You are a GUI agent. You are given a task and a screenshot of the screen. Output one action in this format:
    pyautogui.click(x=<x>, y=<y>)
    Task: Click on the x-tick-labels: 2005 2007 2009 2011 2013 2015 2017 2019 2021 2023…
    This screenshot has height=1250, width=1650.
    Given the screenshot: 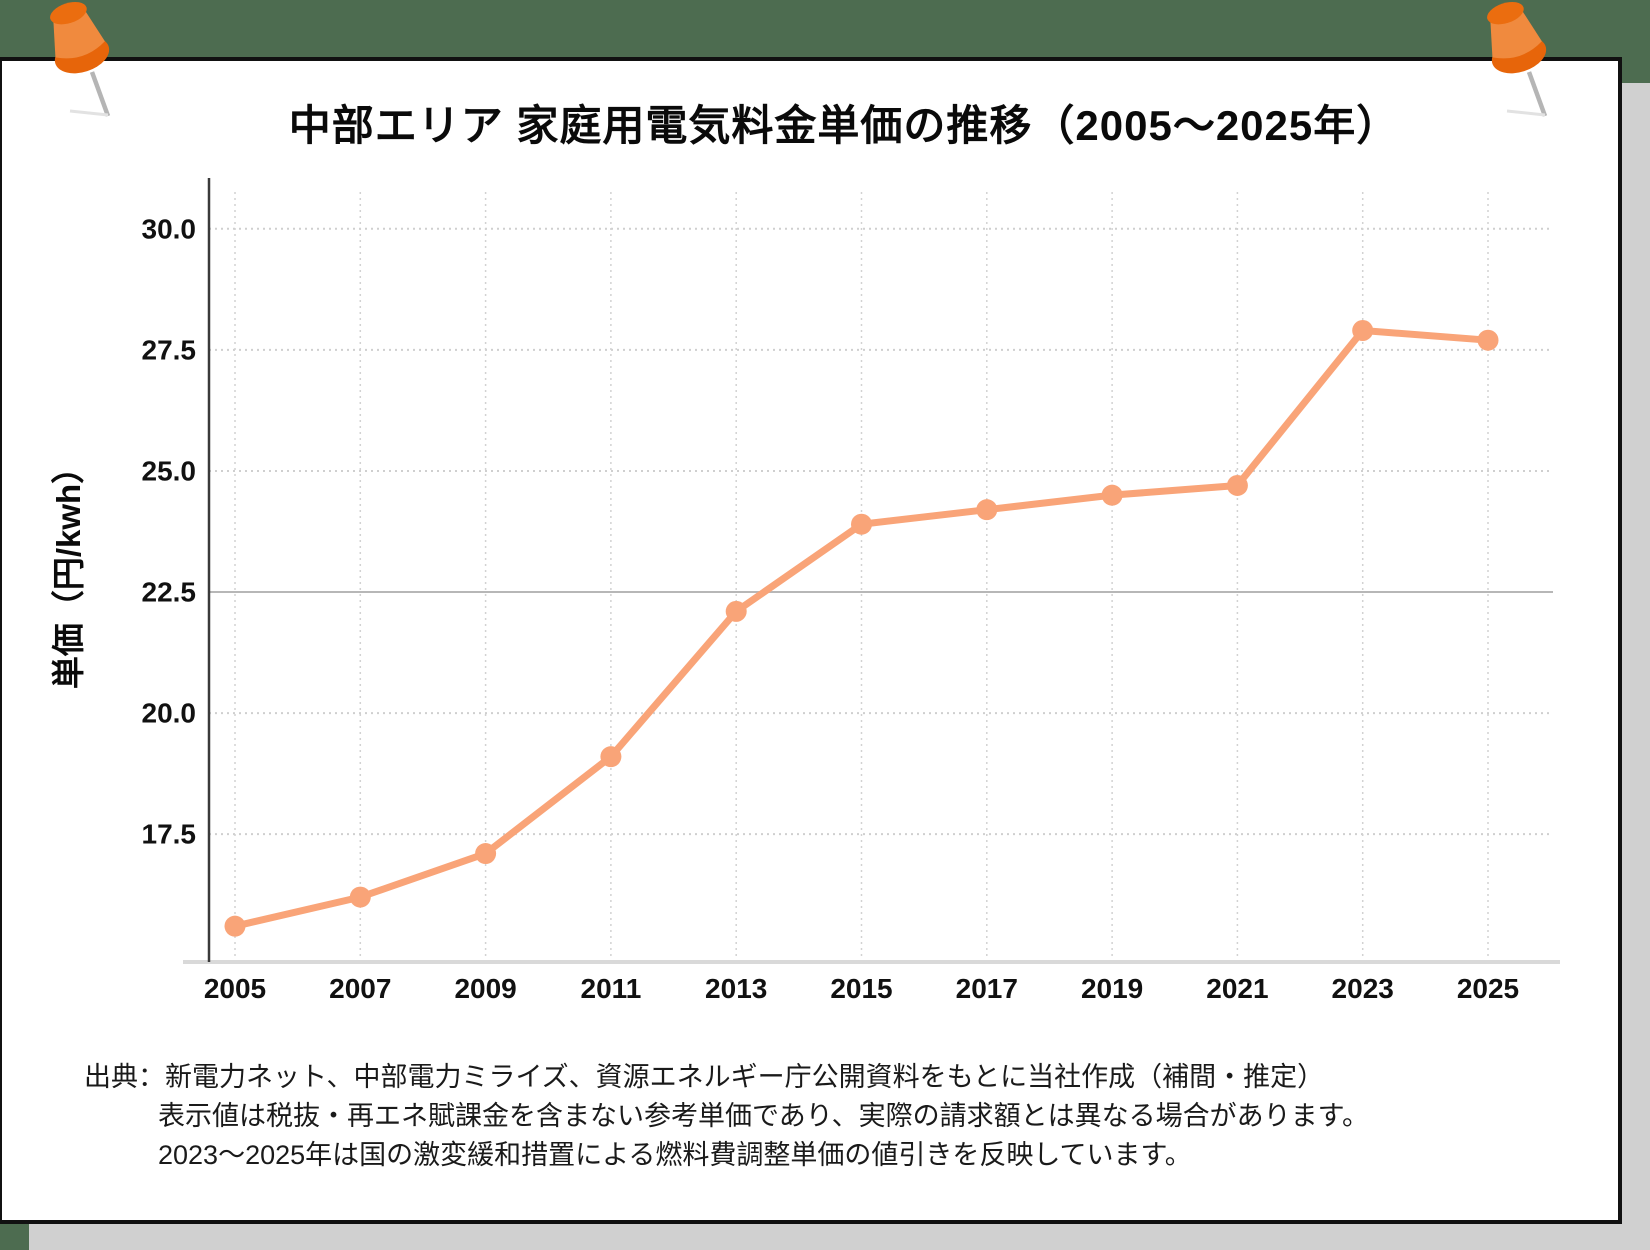 What is the action you would take?
    pyautogui.click(x=861, y=988)
    